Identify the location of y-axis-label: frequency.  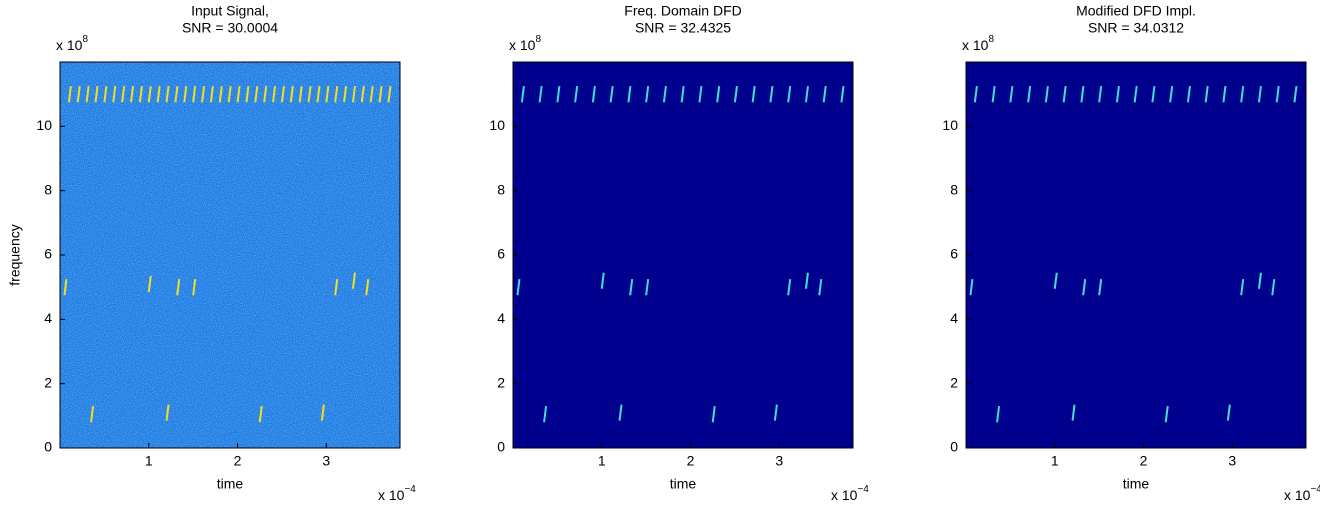
(15, 254).